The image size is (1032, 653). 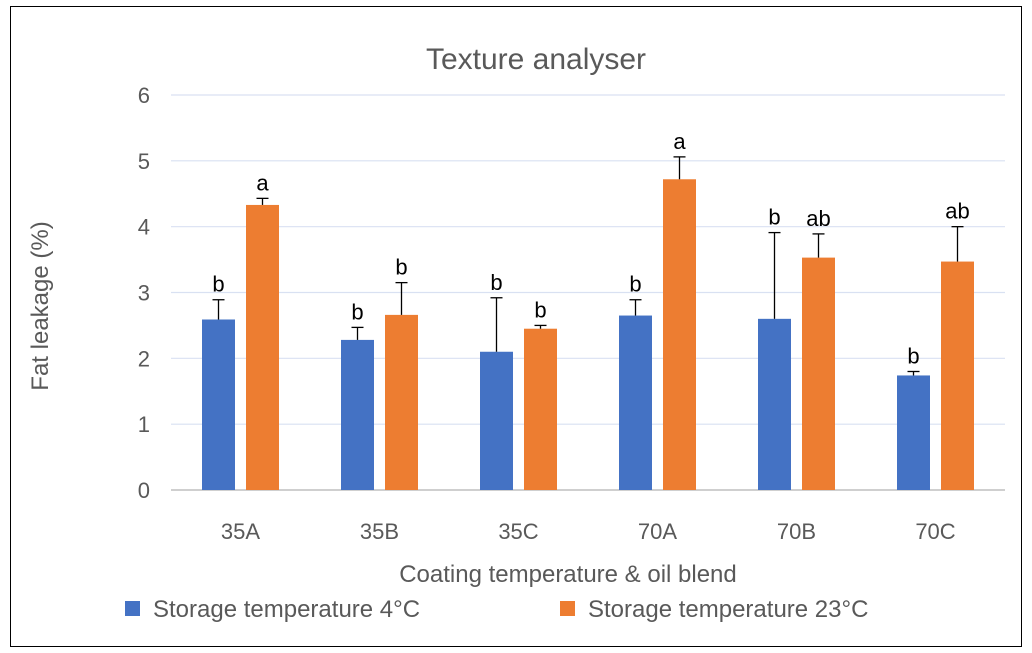 I want to click on y-tick-label: 6, so click(x=144, y=95).